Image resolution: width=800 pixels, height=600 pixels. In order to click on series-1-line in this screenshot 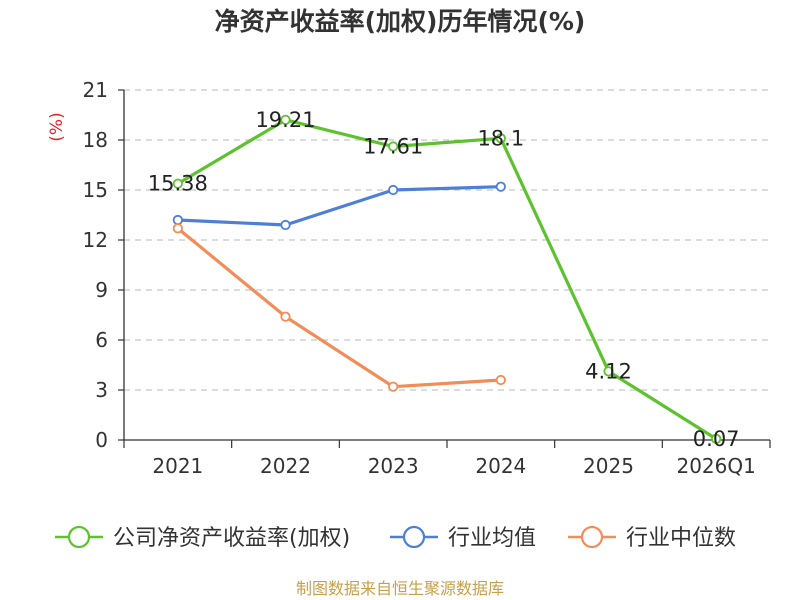, I will do `click(339, 206)`.